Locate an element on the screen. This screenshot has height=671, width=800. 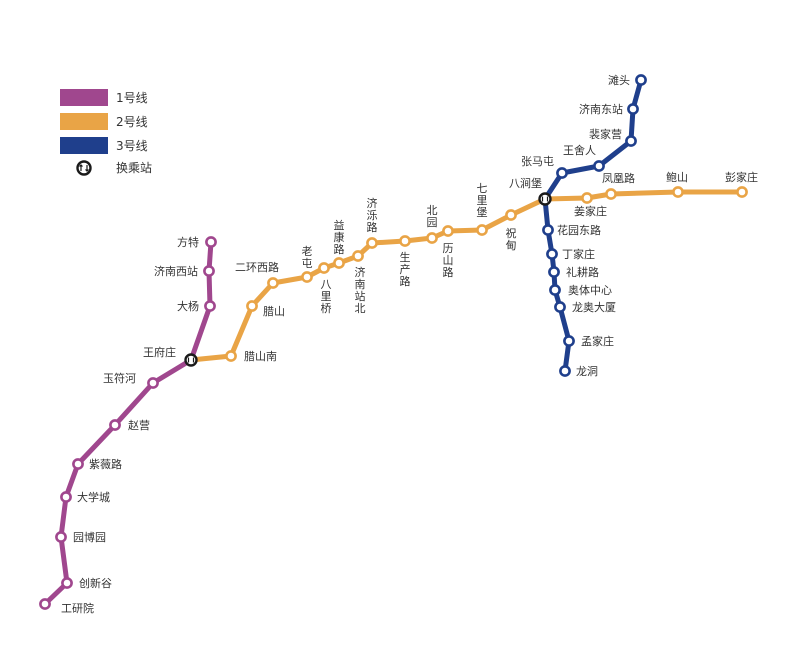
station-label-fenghuanglu: 凤凰路 is located at coordinates (618, 178).